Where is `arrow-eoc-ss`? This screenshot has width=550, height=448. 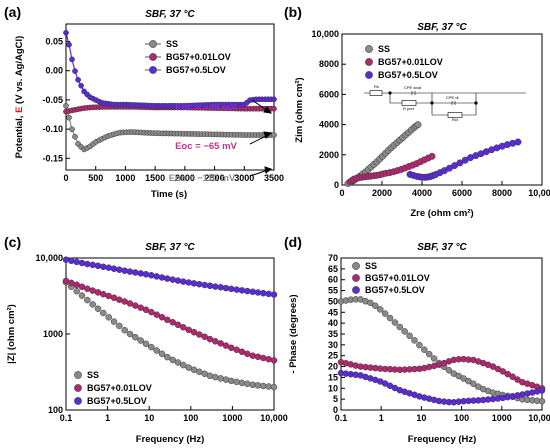 arrow-eoc-ss is located at coordinates (259, 173).